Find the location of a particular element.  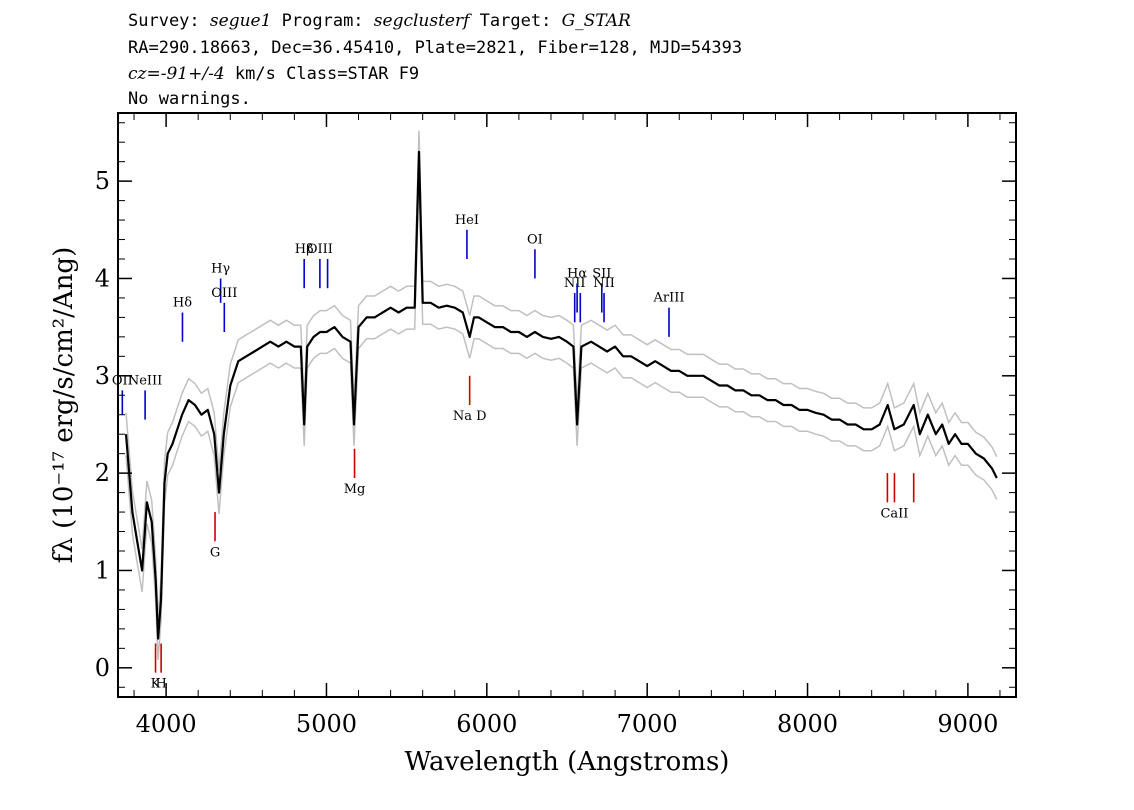

x-tick-label: 5000 is located at coordinates (326, 724).